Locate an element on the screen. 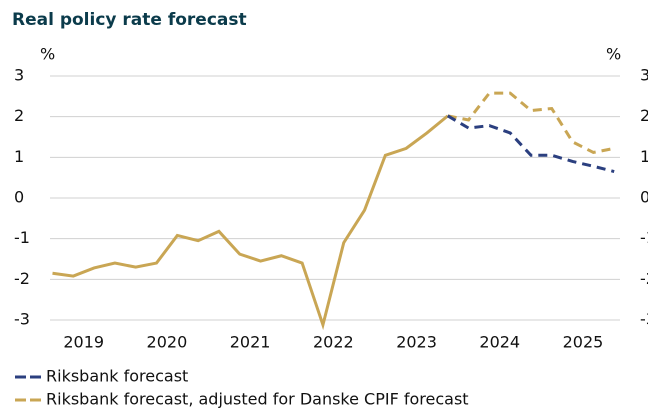 The image size is (648, 412). legend-label: Riksbank forecast is located at coordinates (117, 376).